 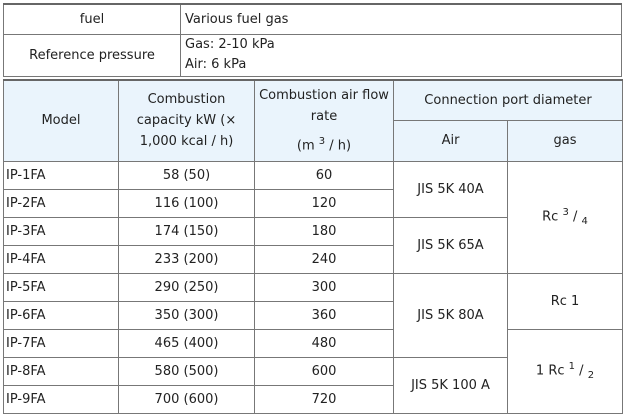 What do you see at coordinates (61, 231) in the screenshot?
I see `cell-model: IP-3FA` at bounding box center [61, 231].